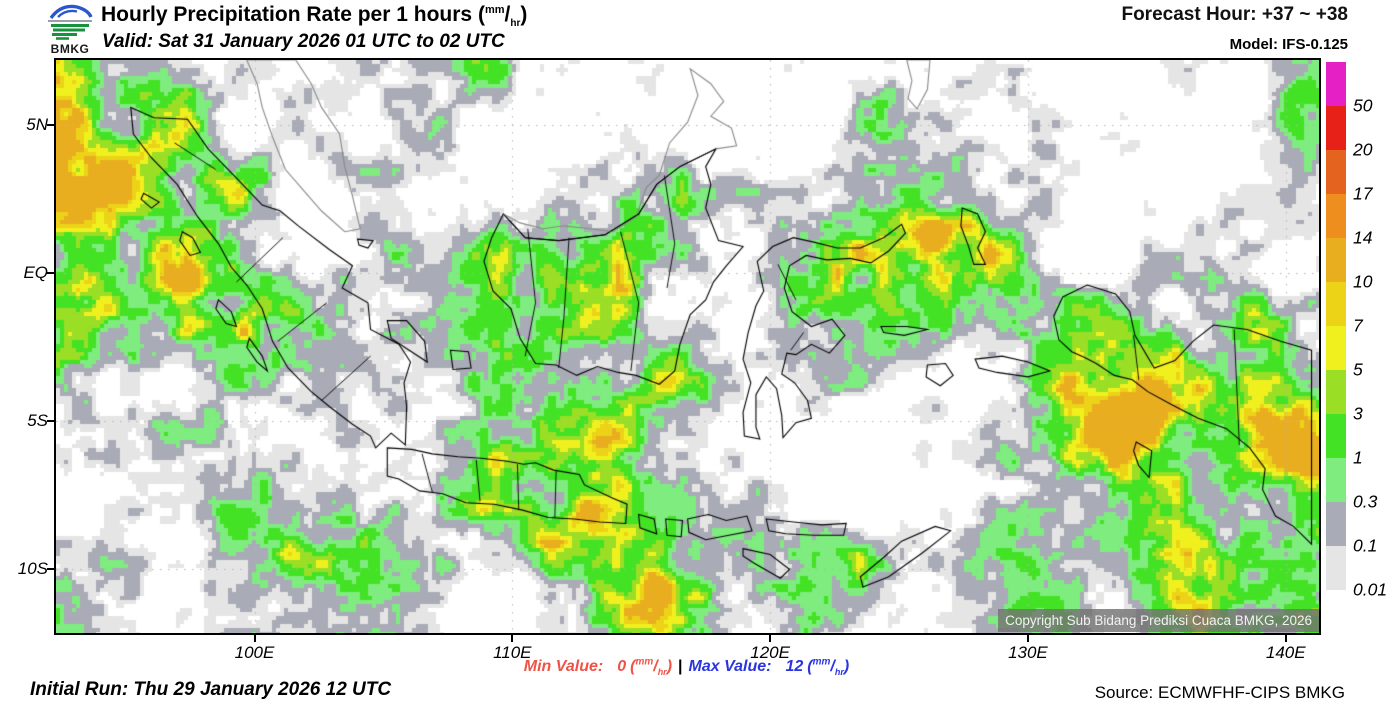 The width and height of the screenshot is (1400, 709). Describe the element at coordinates (512, 638) in the screenshot. I see `x-tick-110E` at that location.